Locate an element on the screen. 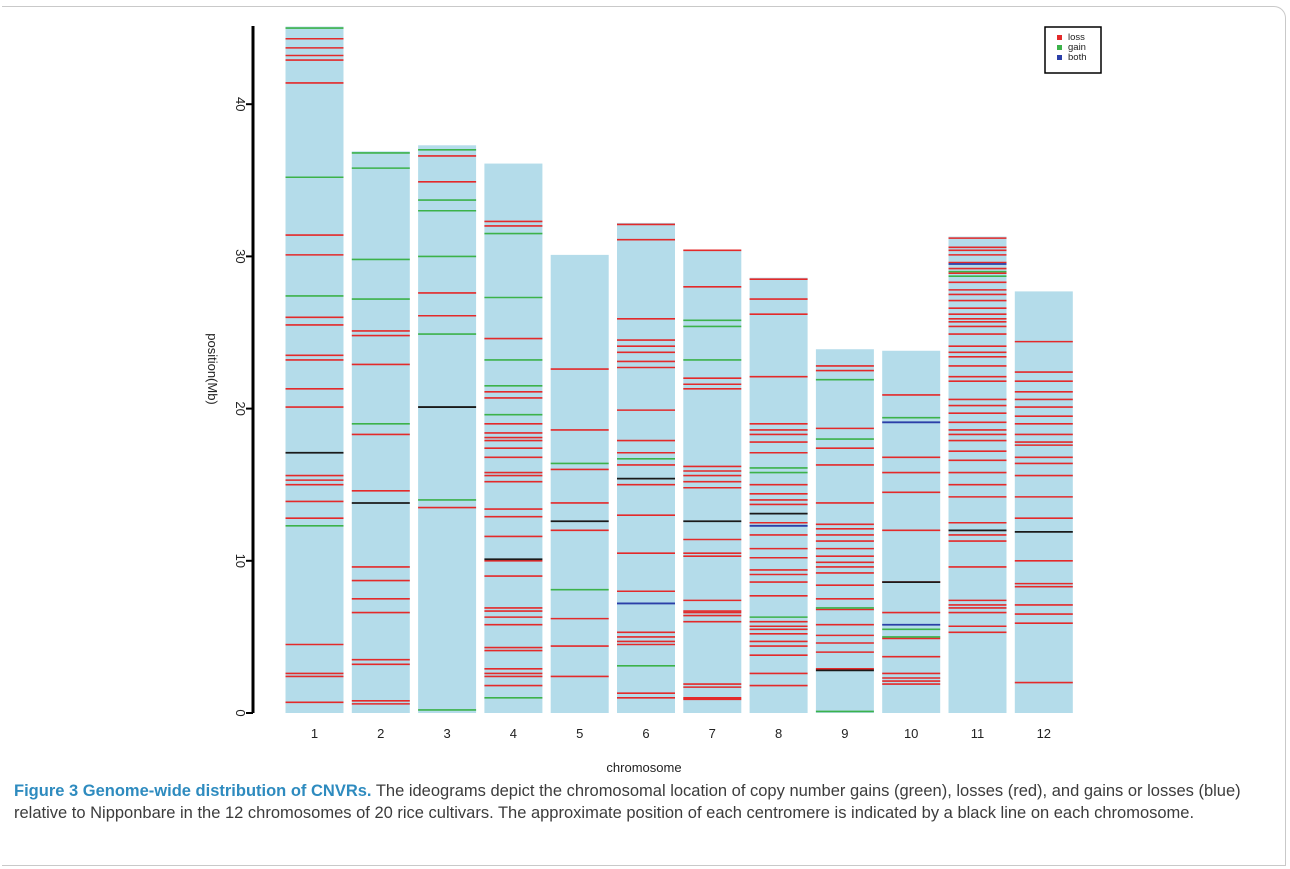  x-tick-label: 10 is located at coordinates (911, 733).